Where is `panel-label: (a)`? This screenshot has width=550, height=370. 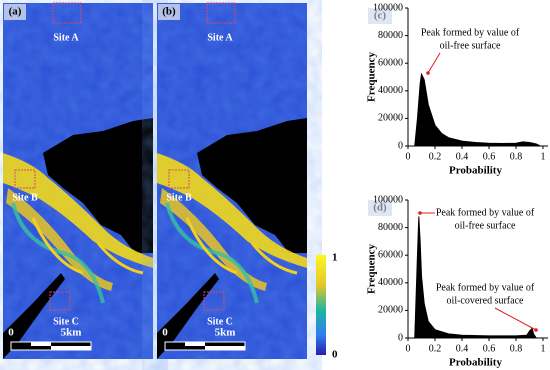 panel-label: (a) is located at coordinates (15, 12).